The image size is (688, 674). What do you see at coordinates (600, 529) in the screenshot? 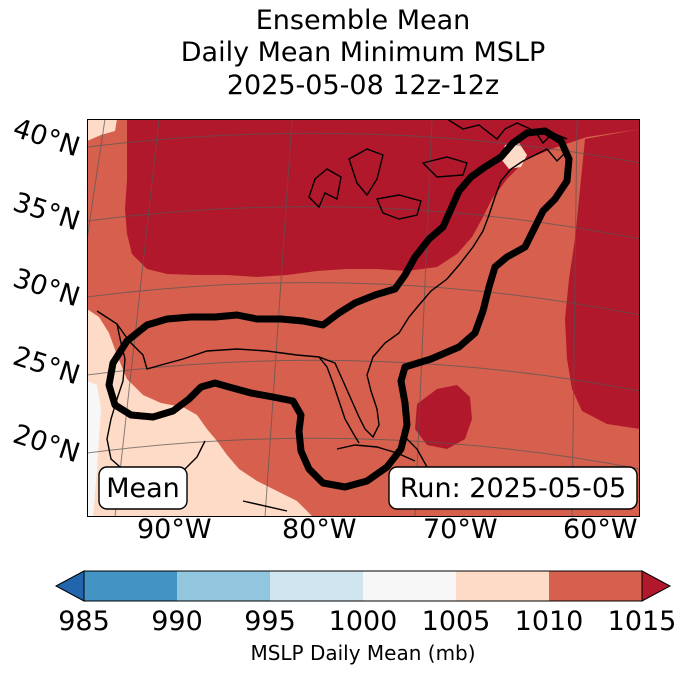
I see `lon-label-60w: 60°W` at bounding box center [600, 529].